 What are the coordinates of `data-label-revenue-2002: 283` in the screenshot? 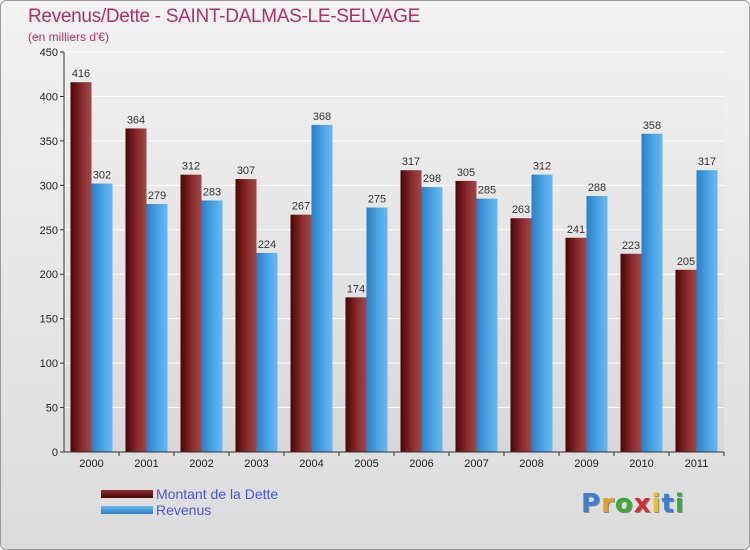 It's located at (212, 192).